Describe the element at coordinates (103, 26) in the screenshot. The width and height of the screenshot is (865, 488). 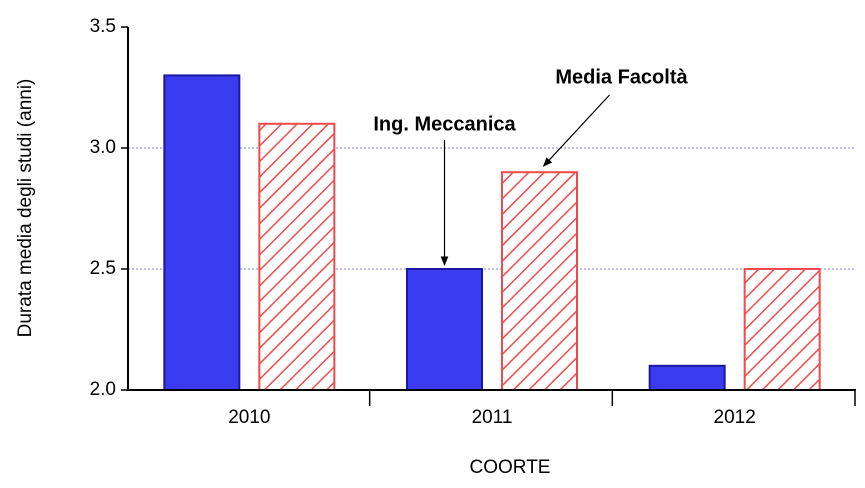
I see `y-tick-label: 3.5` at that location.